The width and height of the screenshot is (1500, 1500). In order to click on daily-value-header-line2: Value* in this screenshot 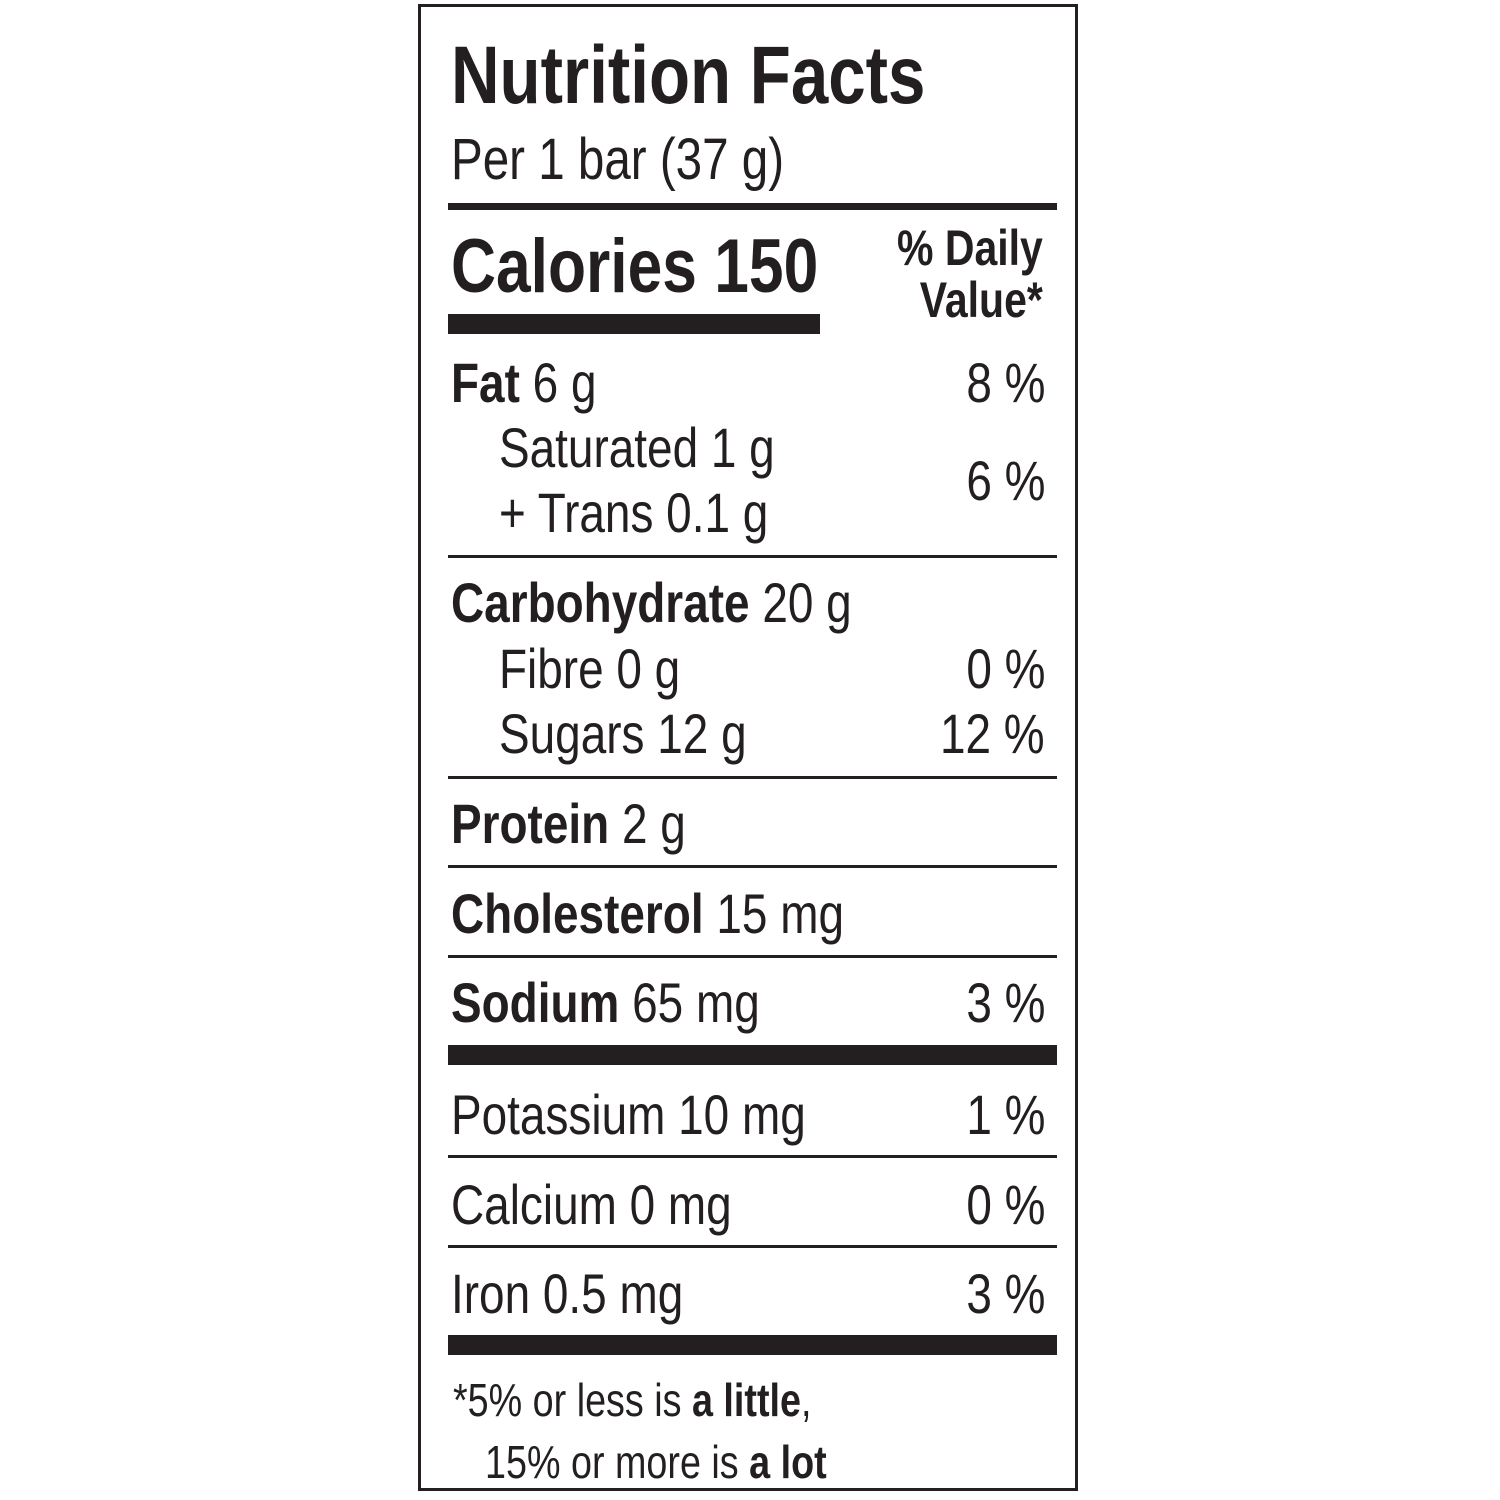, I will do `click(981, 300)`.